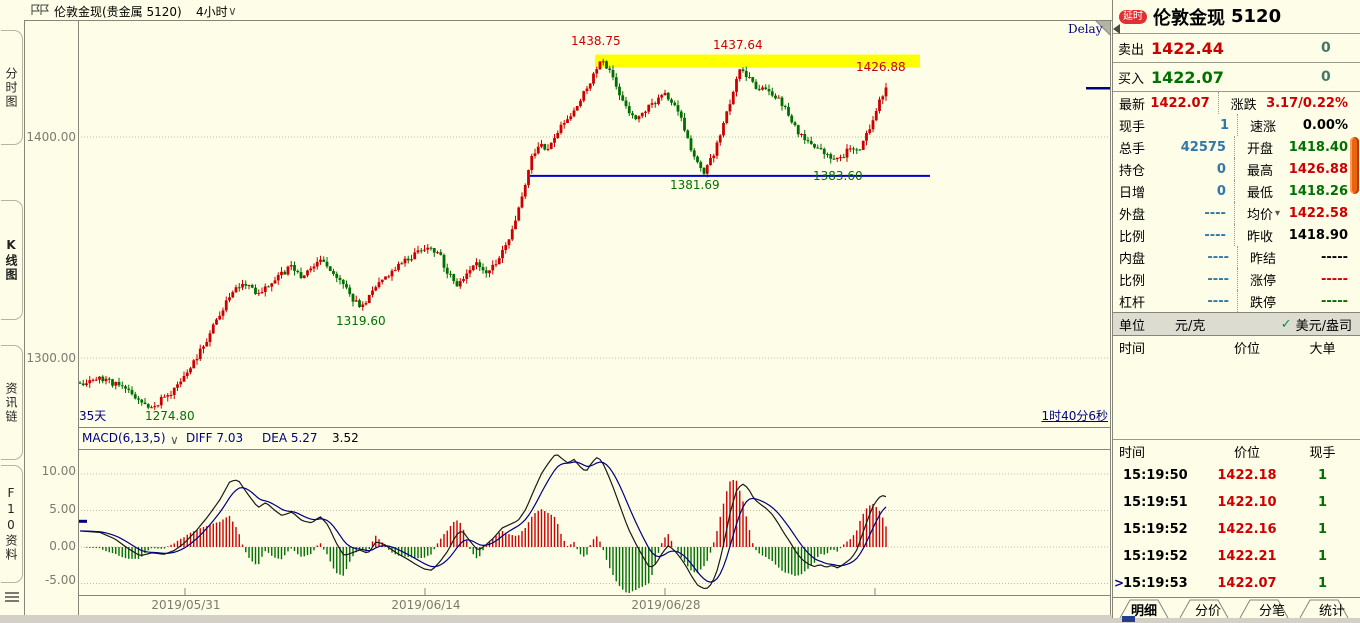 The image size is (1360, 623). I want to click on left-sidebar: 分时图 K线图 资讯链 F10资料, so click(12, 317).